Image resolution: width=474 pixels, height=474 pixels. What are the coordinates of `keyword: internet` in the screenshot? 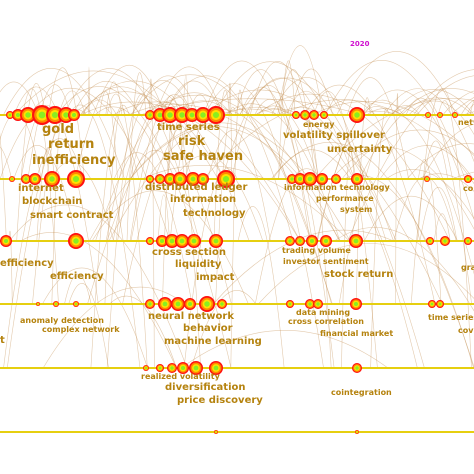 It's located at (41, 188).